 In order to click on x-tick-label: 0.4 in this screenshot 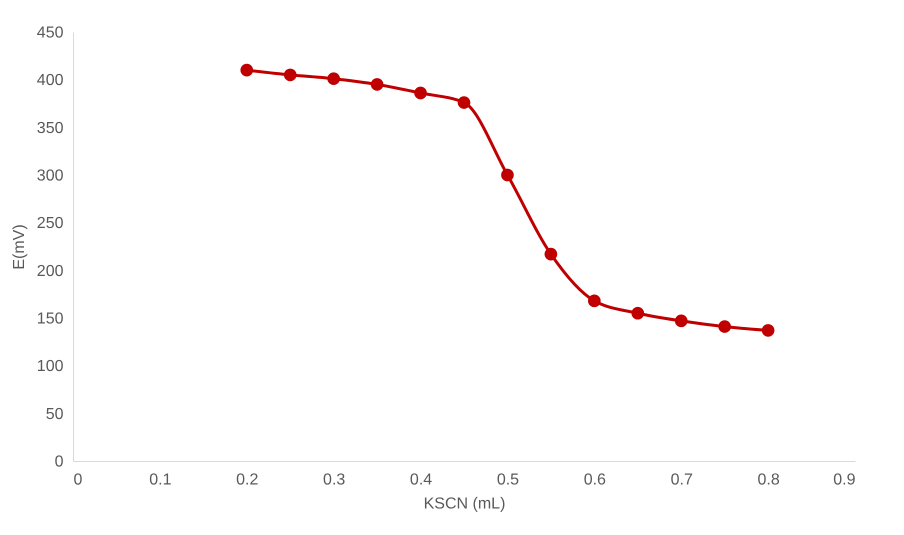, I will do `click(421, 480)`.